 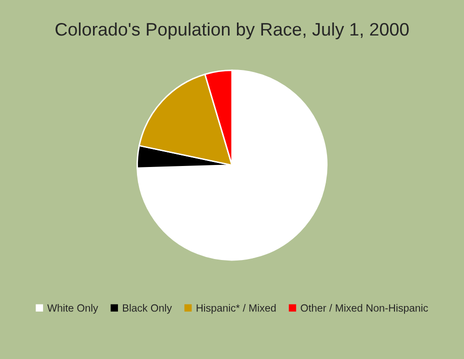 I want to click on legend-label: White Only, so click(x=72, y=309).